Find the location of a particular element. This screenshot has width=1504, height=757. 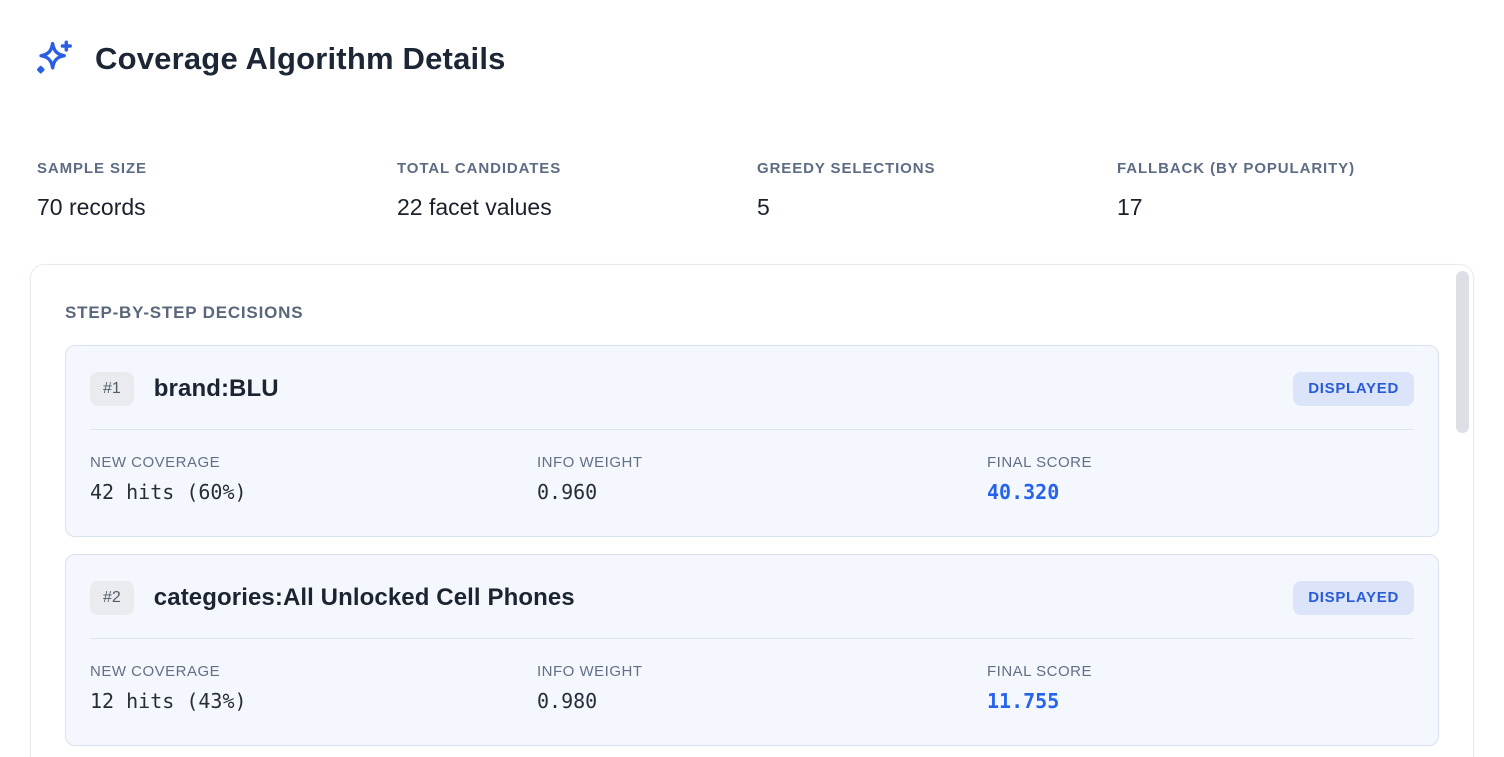

stat-fallback-popularity: FALLBACK (BY POPULARITY) 17 is located at coordinates (1292, 191).